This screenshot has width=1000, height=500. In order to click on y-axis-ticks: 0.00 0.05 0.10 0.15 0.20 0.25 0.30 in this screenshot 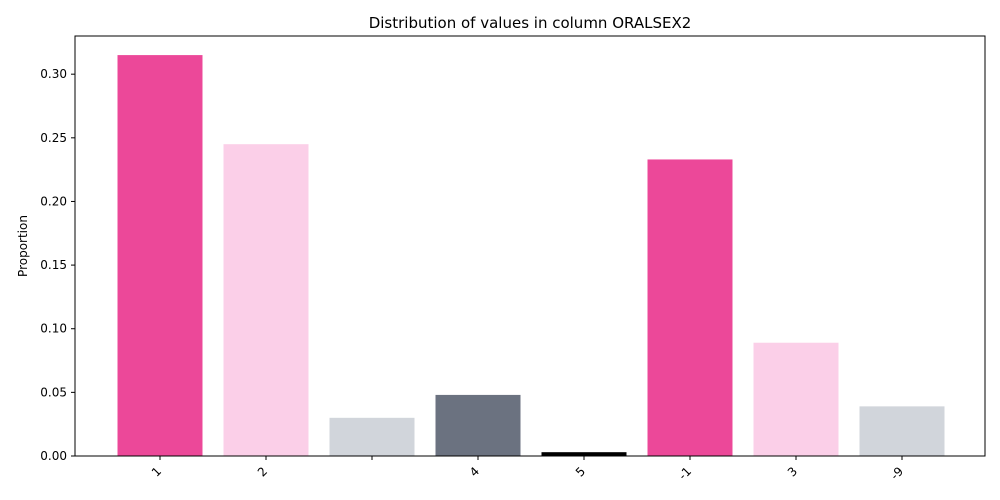, I will do `click(57, 265)`.